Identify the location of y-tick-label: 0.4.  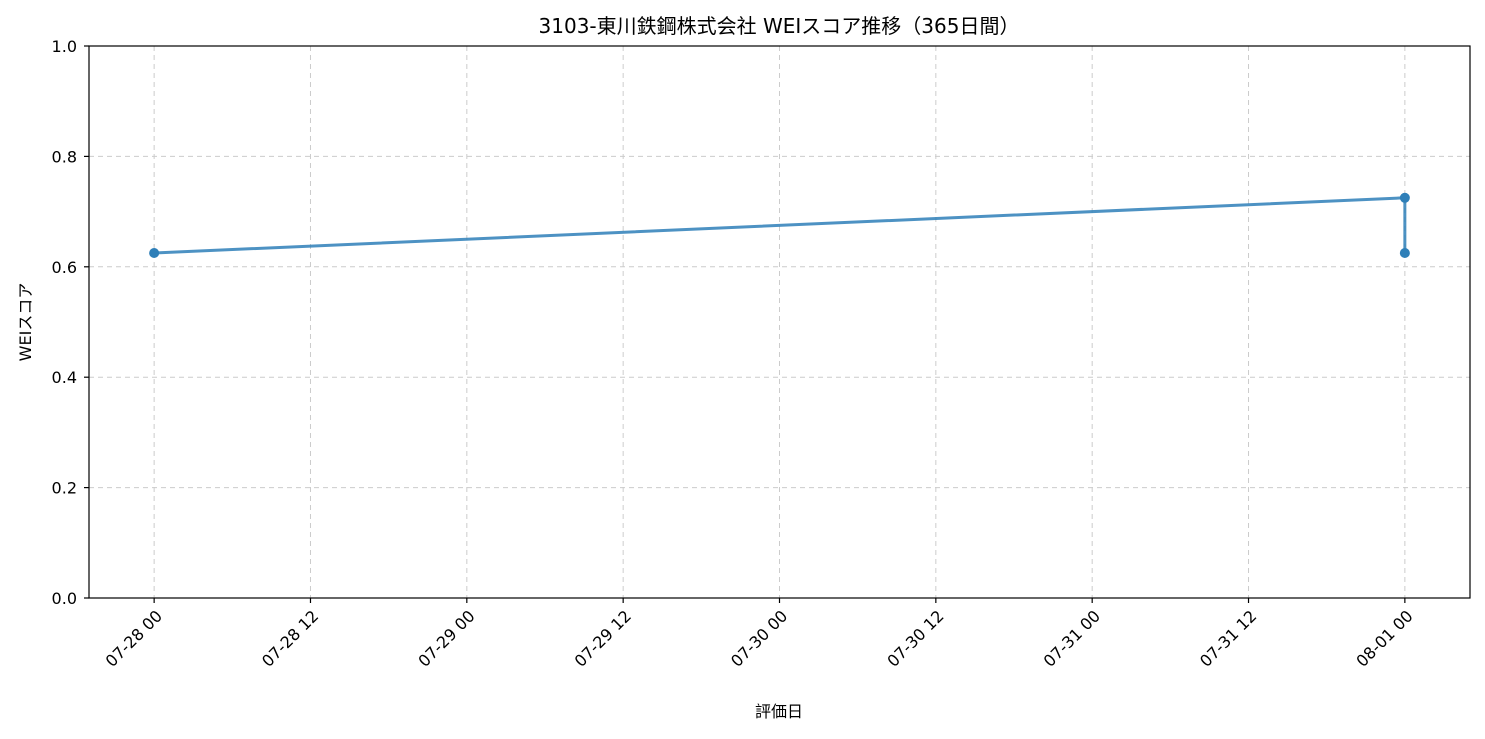
(64, 377).